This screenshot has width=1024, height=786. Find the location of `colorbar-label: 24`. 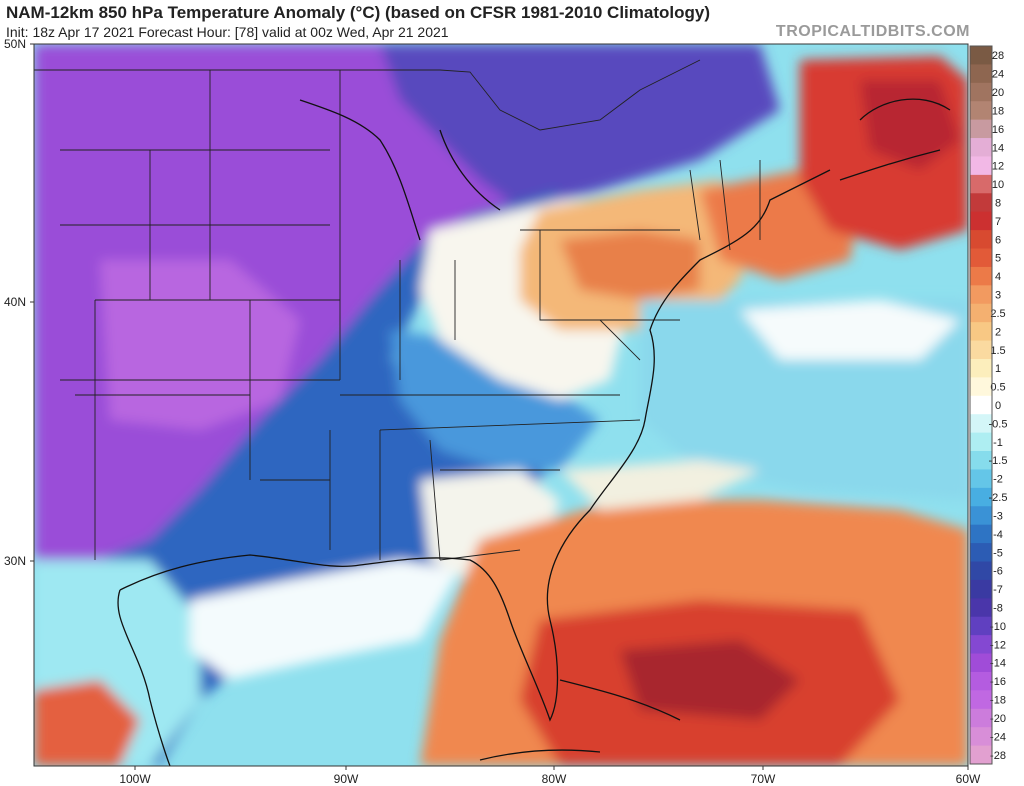

colorbar-label: 24 is located at coordinates (998, 75).